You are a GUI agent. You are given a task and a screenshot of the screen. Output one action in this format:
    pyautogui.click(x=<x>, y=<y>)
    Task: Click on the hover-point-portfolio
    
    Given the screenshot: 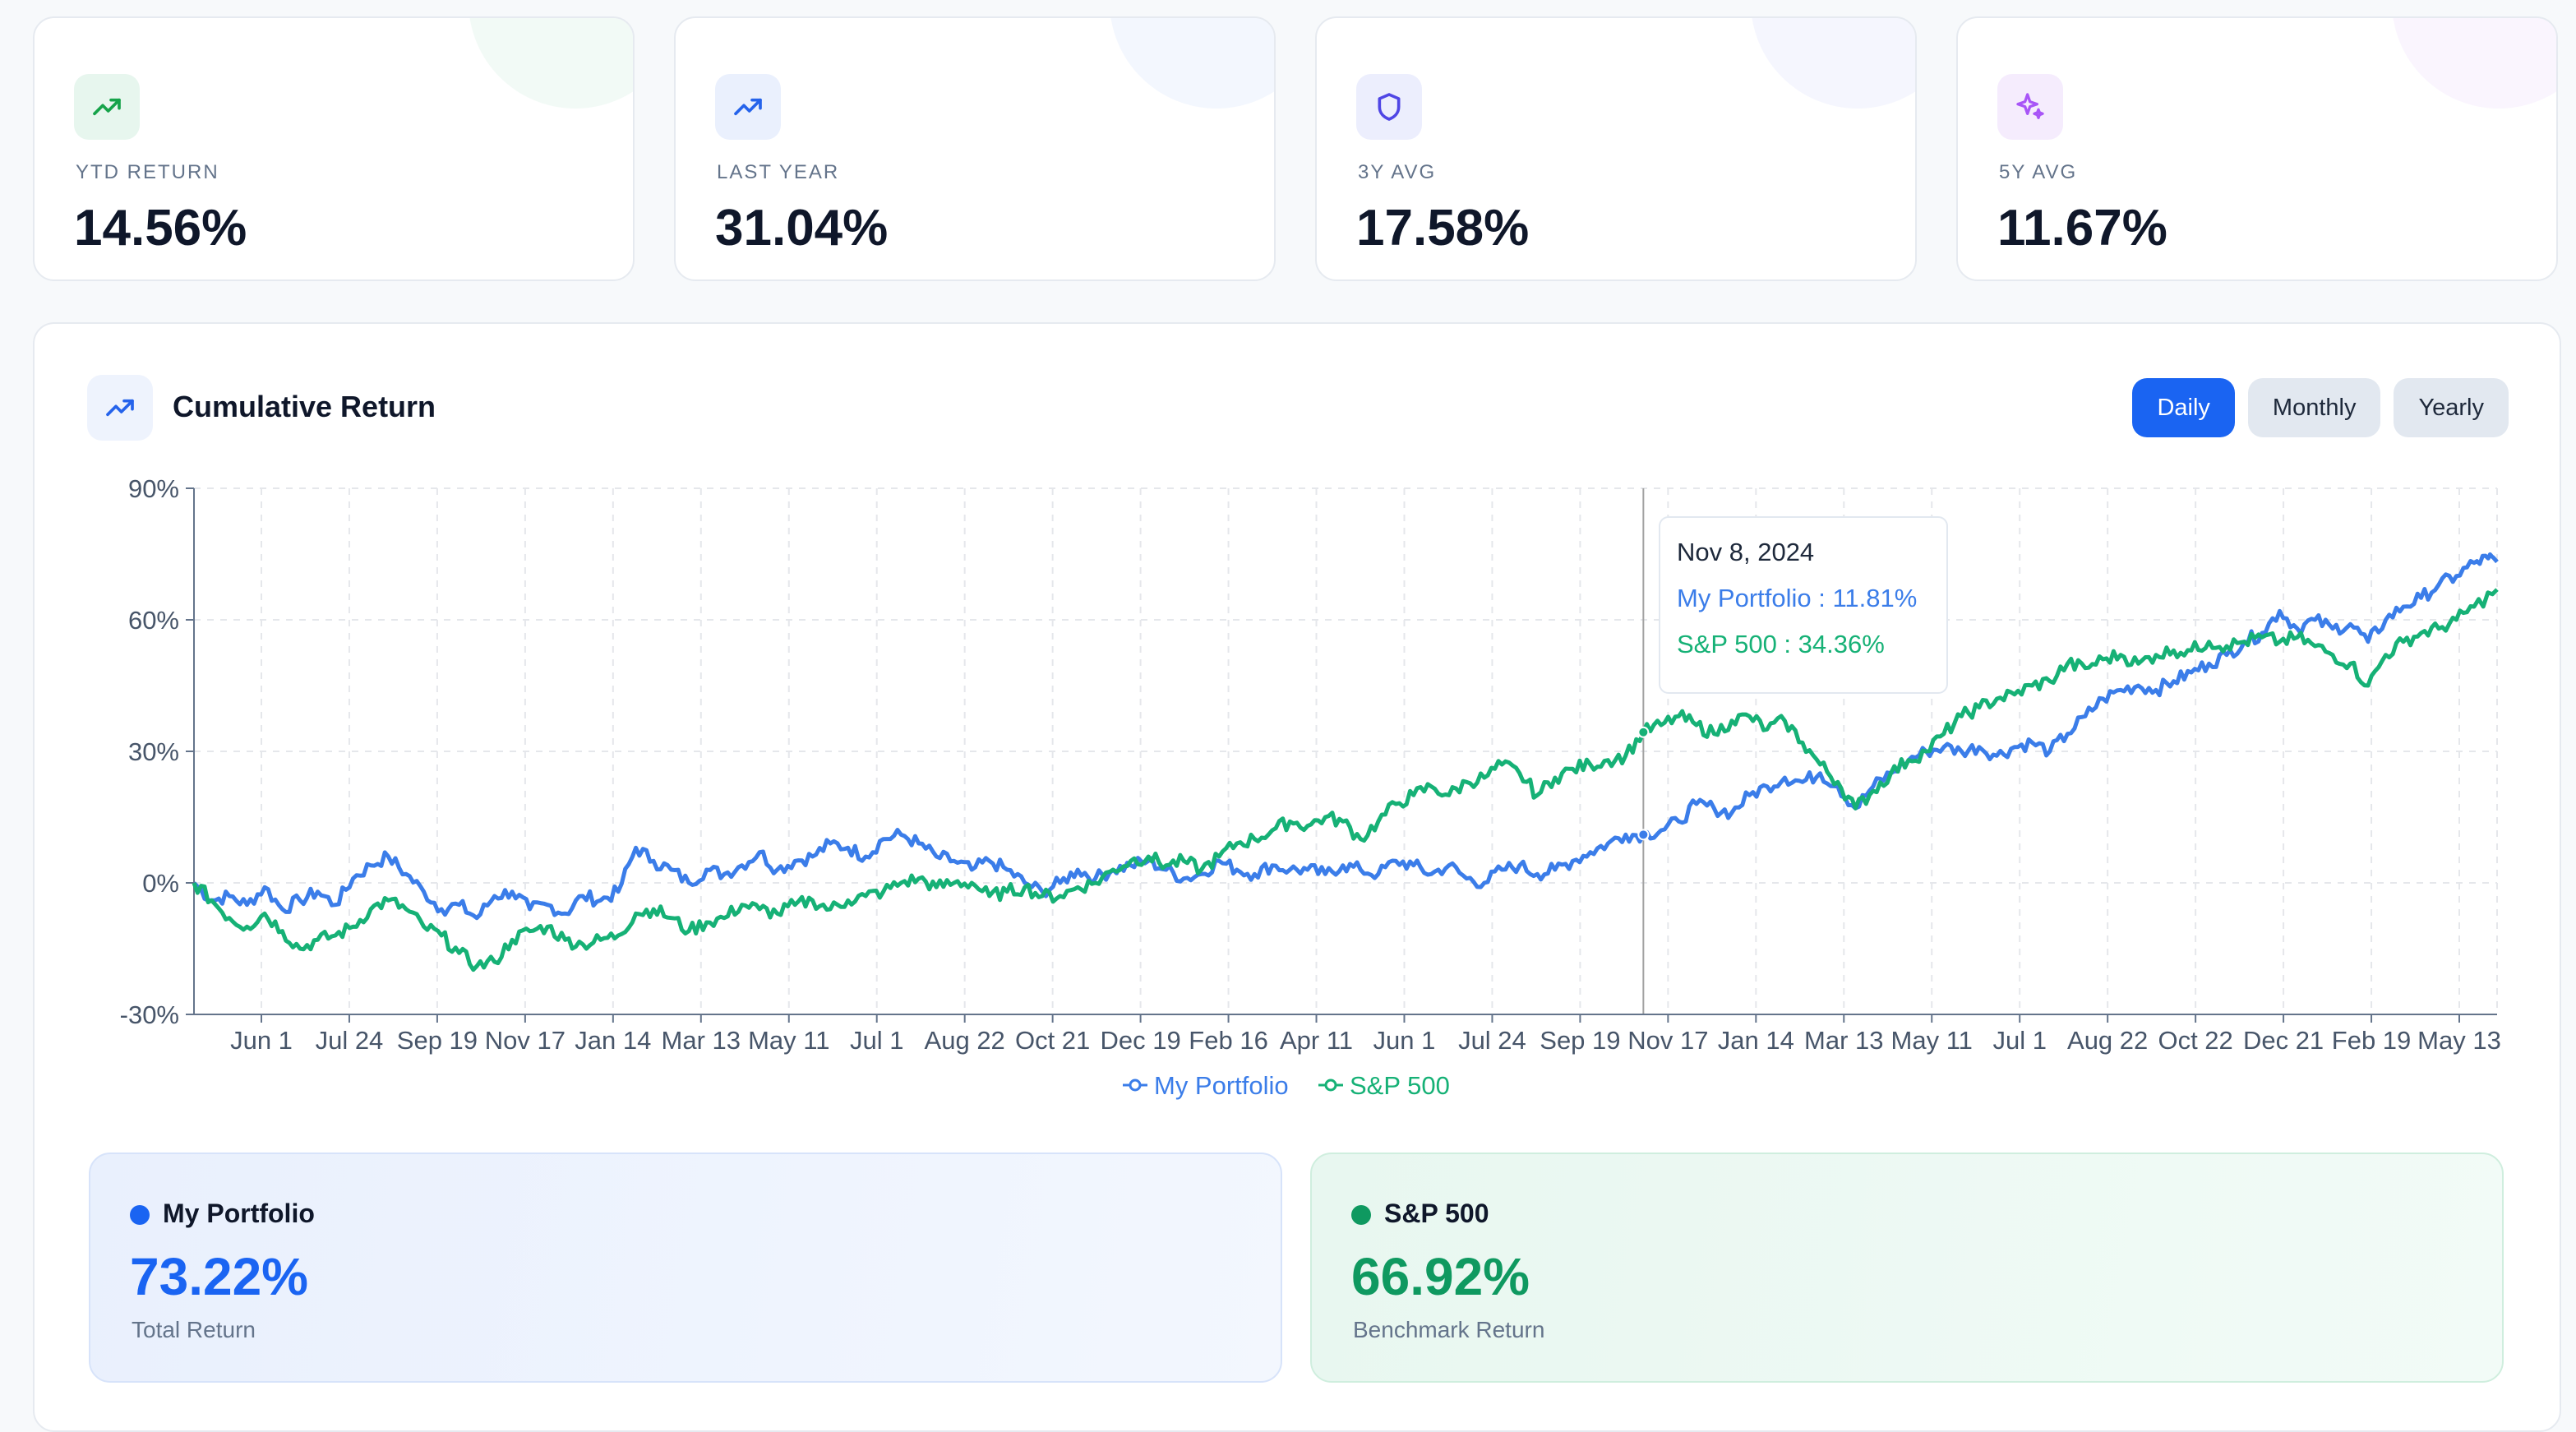 What is the action you would take?
    pyautogui.click(x=1644, y=835)
    